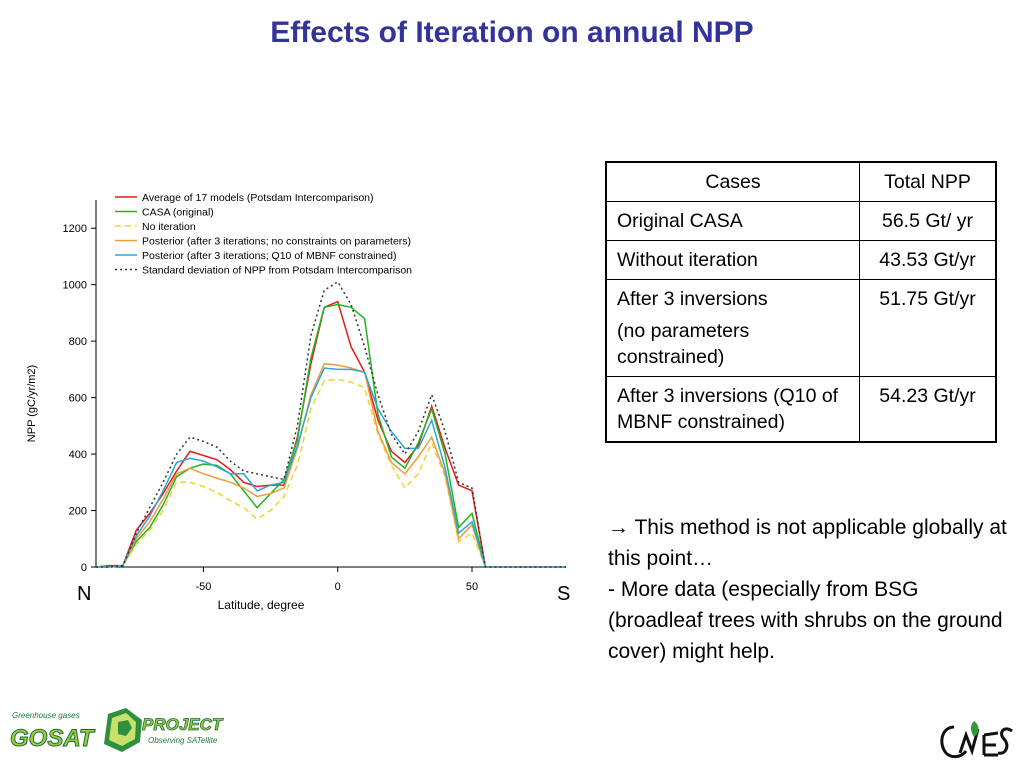 Image resolution: width=1024 pixels, height=768 pixels. Describe the element at coordinates (928, 409) in the screenshot. I see `total-cell: 54.23 Gt/yr` at that location.